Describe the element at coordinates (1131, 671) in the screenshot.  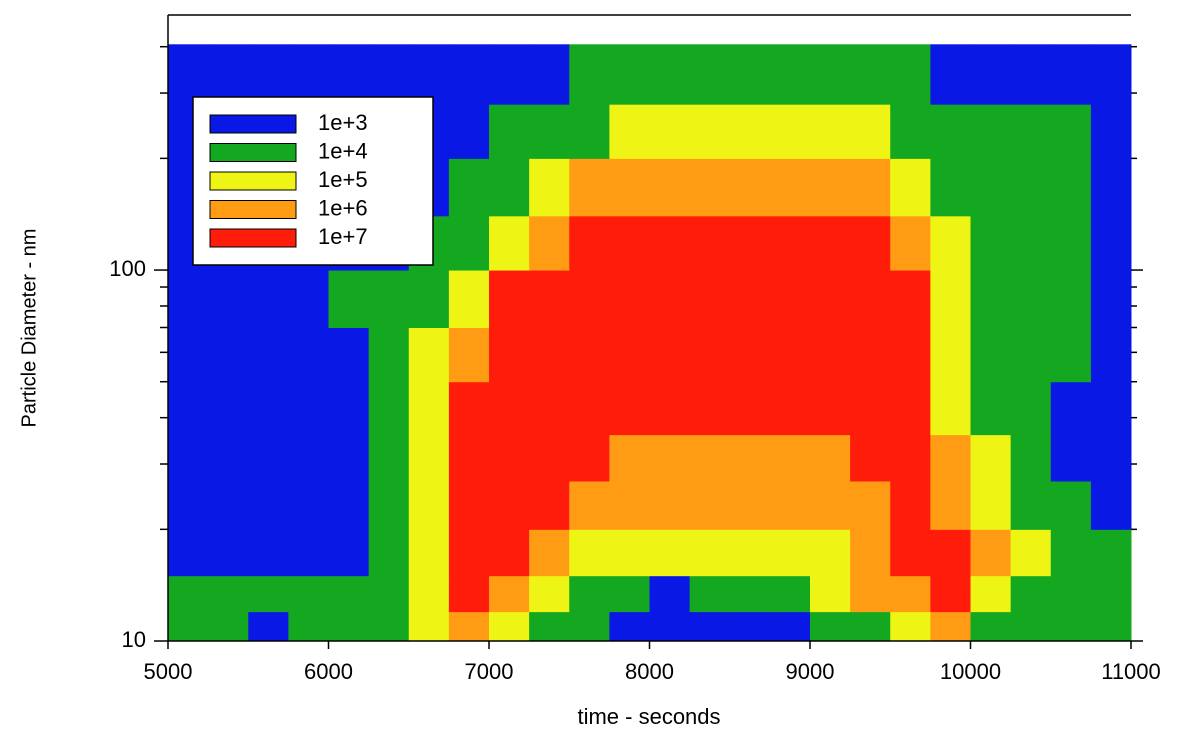
I see `x-tick-label: 11000` at that location.